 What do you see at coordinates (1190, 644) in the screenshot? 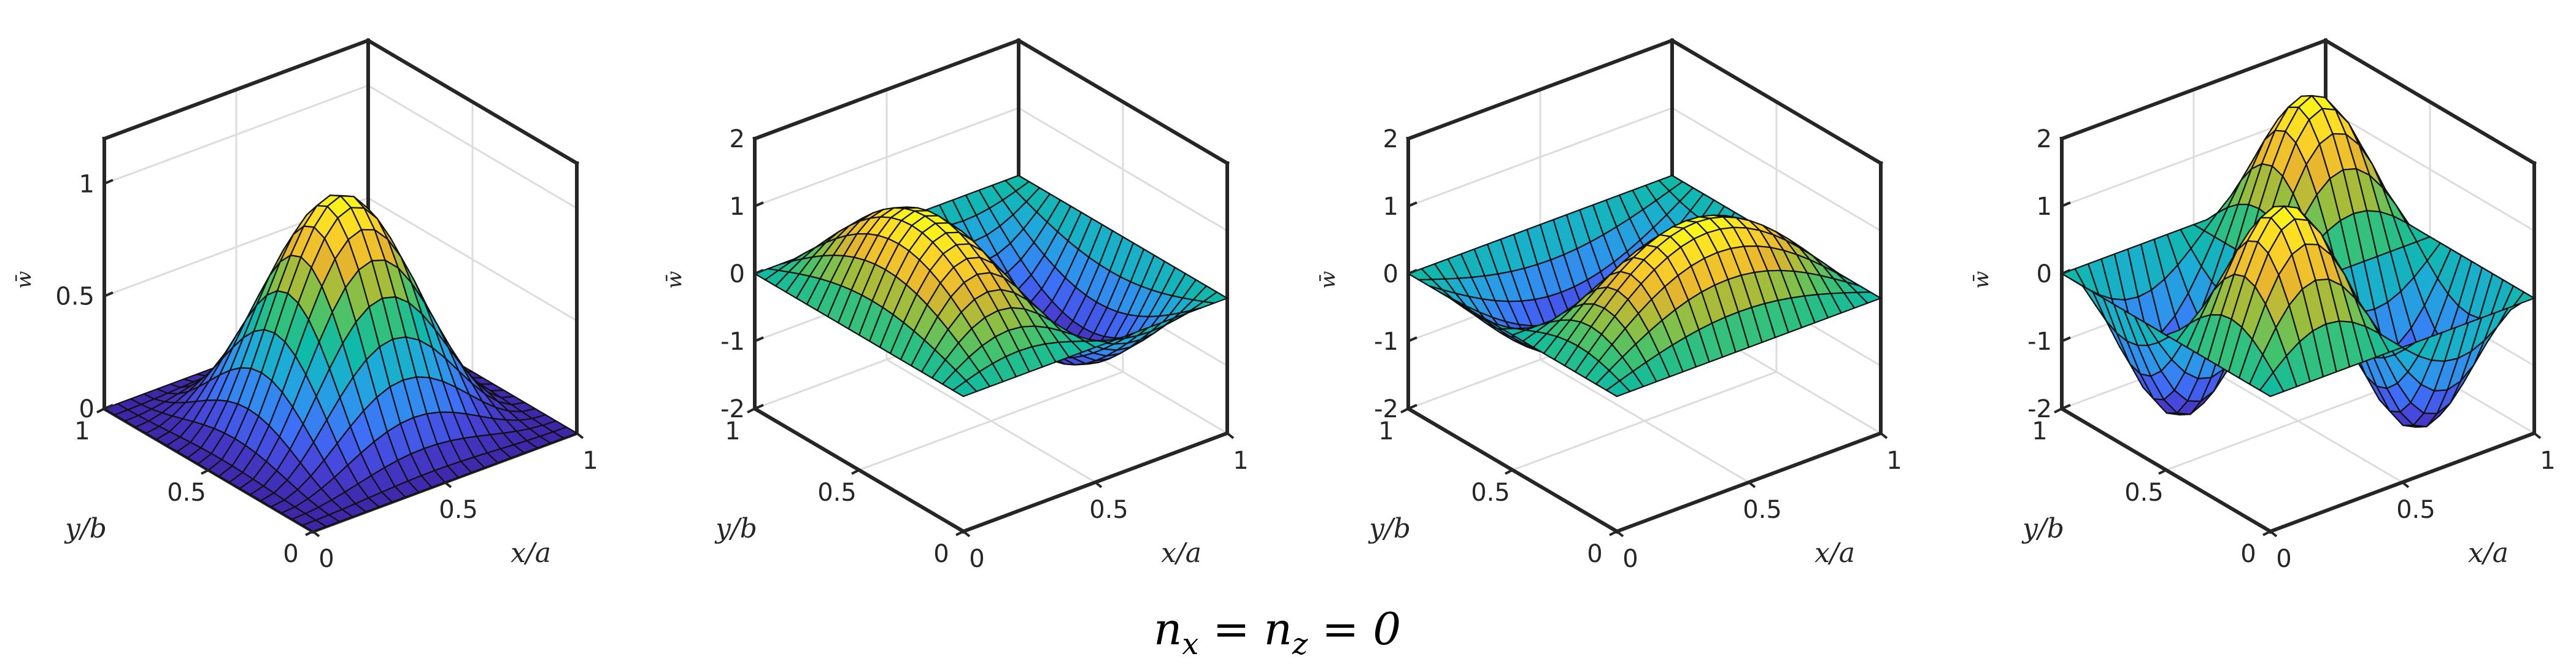
I see `caption-sub-x: x` at bounding box center [1190, 644].